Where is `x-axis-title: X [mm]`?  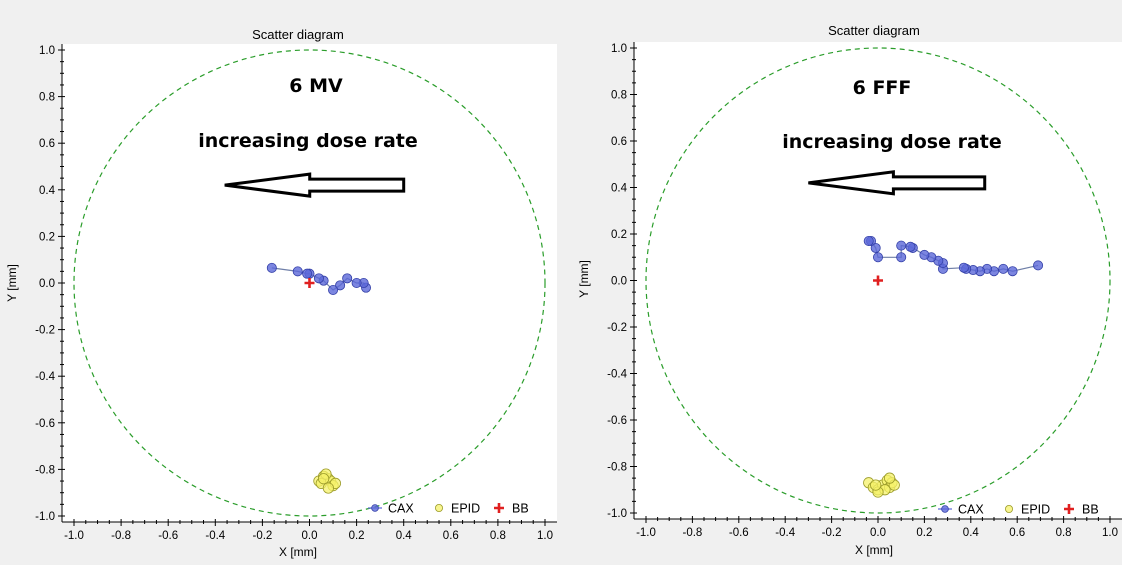 x-axis-title: X [mm] is located at coordinates (298, 552).